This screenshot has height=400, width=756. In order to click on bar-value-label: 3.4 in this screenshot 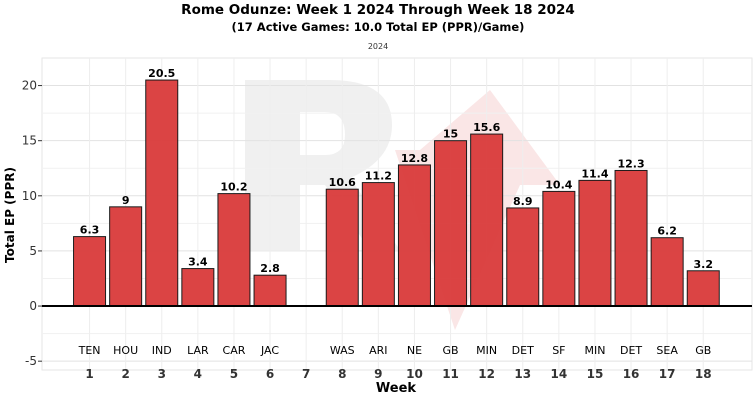, I will do `click(198, 262)`.